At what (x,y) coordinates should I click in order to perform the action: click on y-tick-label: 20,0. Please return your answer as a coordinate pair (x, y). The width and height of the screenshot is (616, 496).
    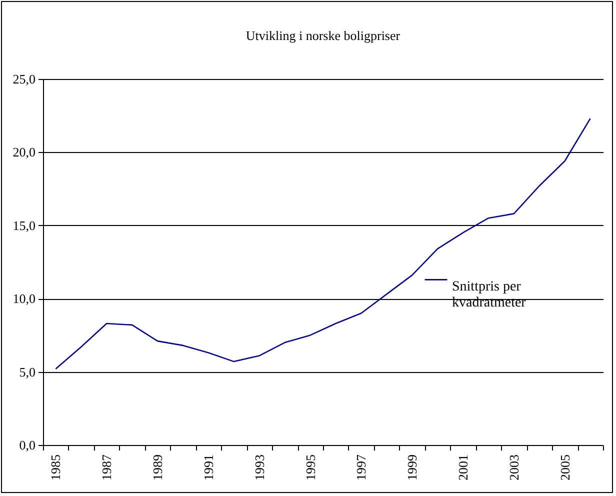
    Looking at the image, I should click on (24, 152).